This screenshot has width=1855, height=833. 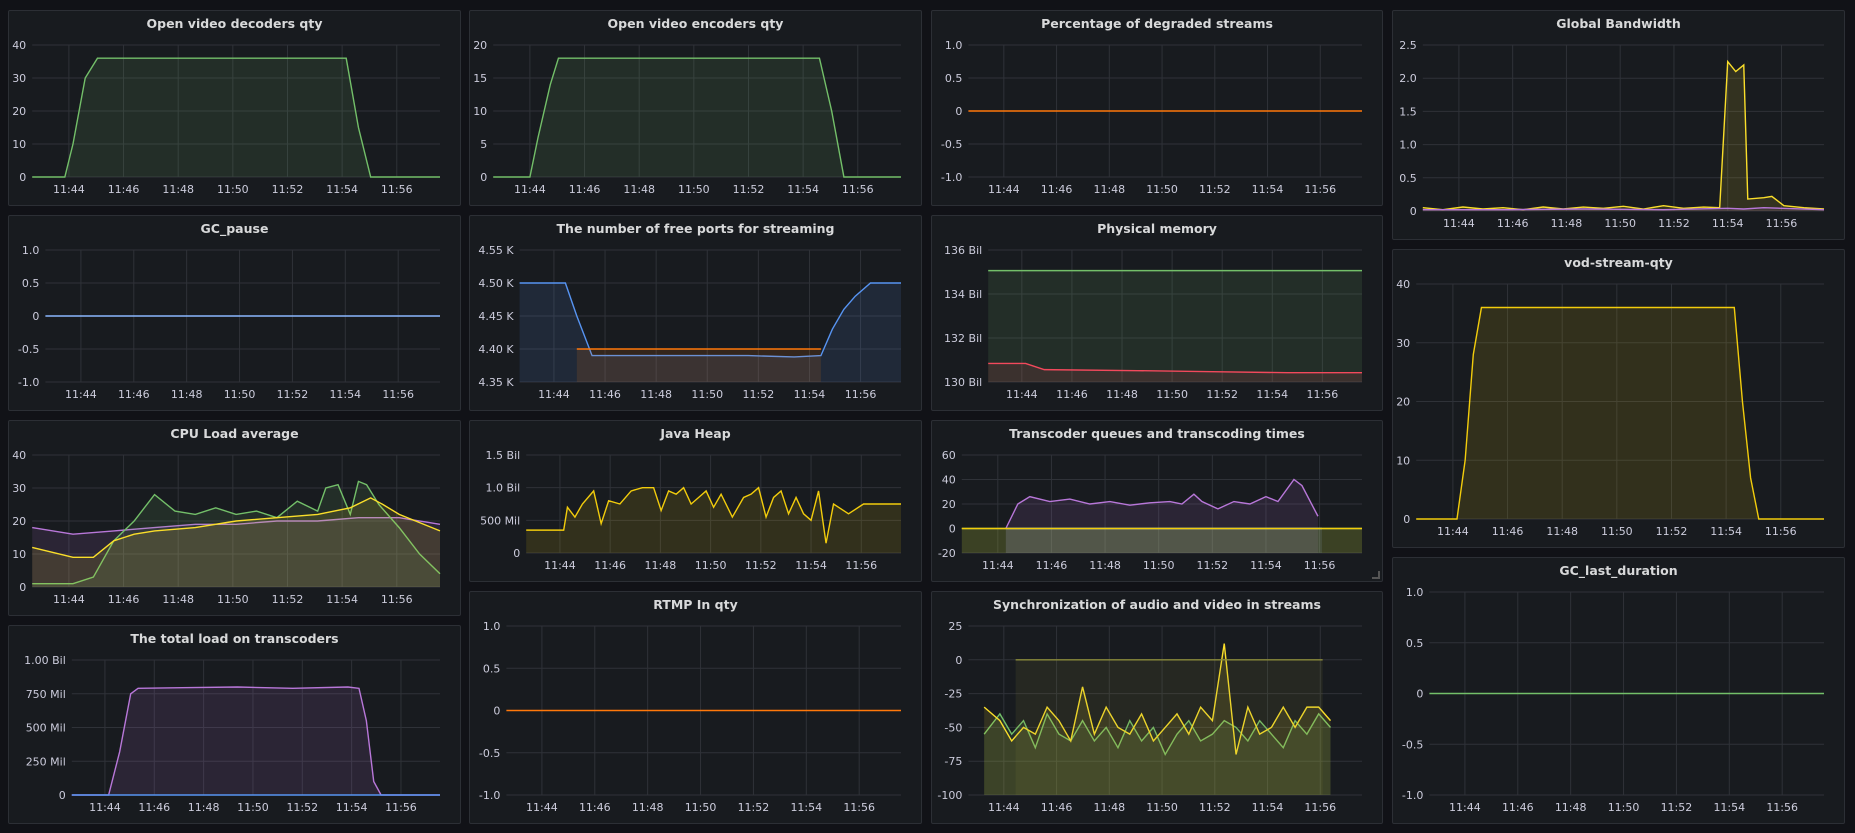 What do you see at coordinates (1408, 111) in the screenshot?
I see `y-tick-label: 1.5` at bounding box center [1408, 111].